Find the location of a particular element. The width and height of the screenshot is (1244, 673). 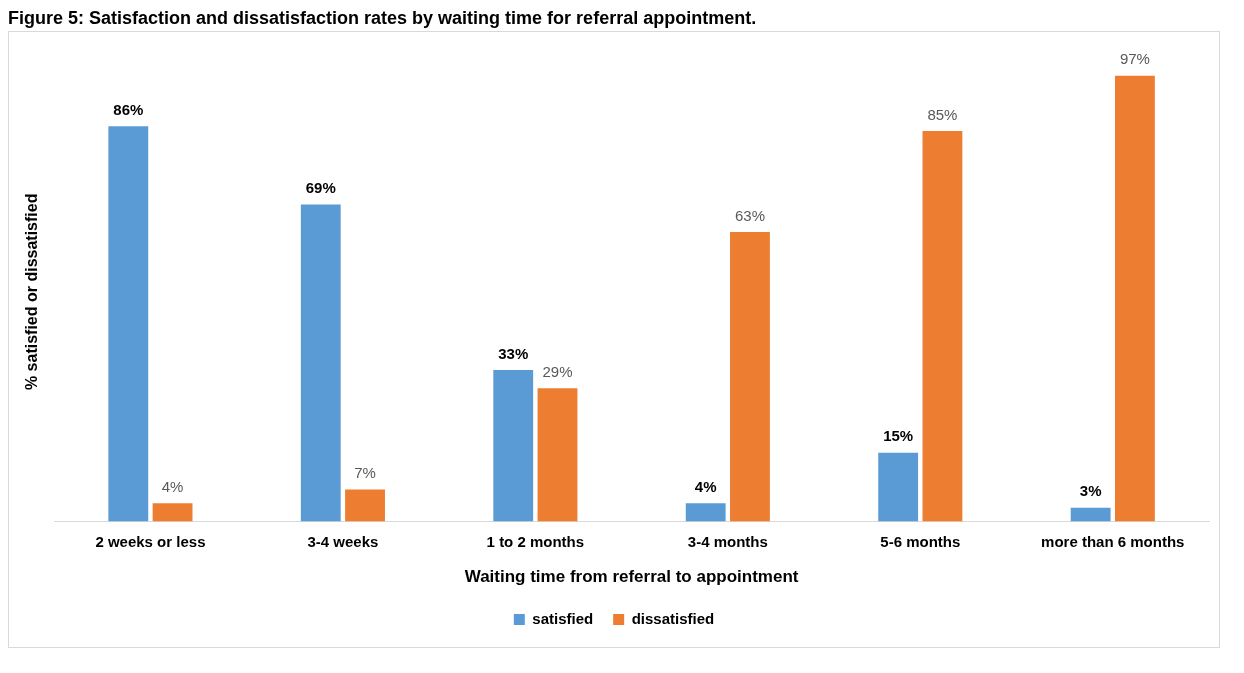

y-axis-title: % satisfied or dissatisfied is located at coordinates (32, 292).